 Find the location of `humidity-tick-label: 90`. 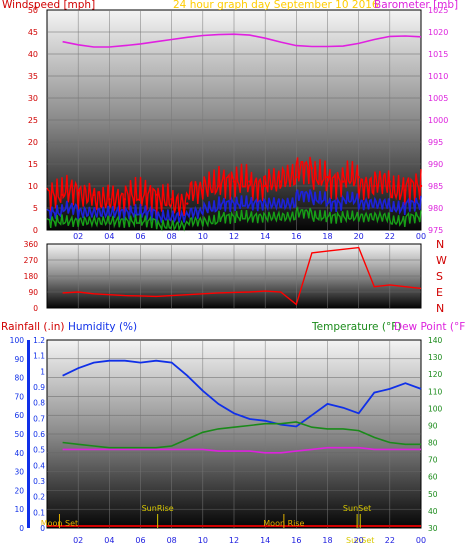

humidity-tick-label: 90 is located at coordinates (19, 359).